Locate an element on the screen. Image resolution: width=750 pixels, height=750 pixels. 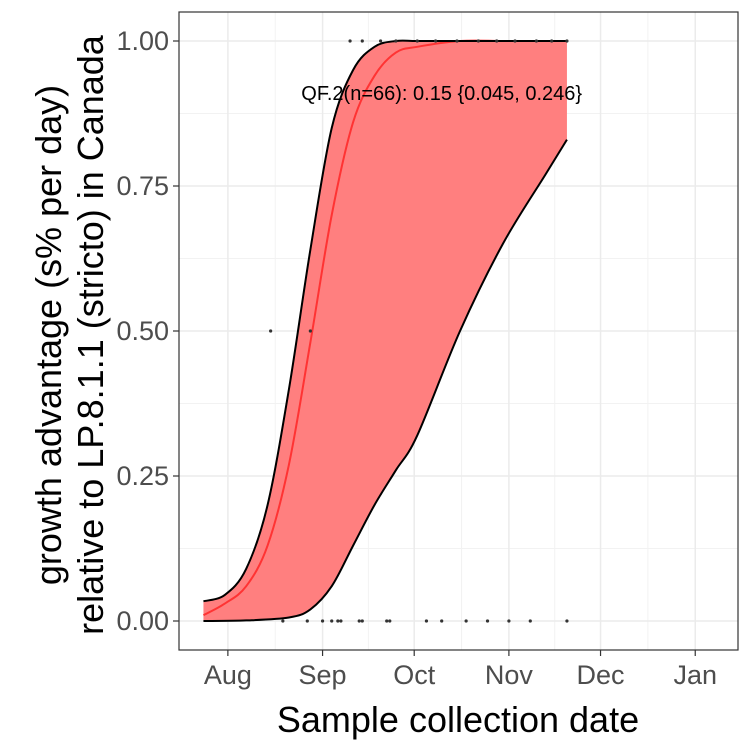
x-tick-label: Oct is located at coordinates (414, 675).